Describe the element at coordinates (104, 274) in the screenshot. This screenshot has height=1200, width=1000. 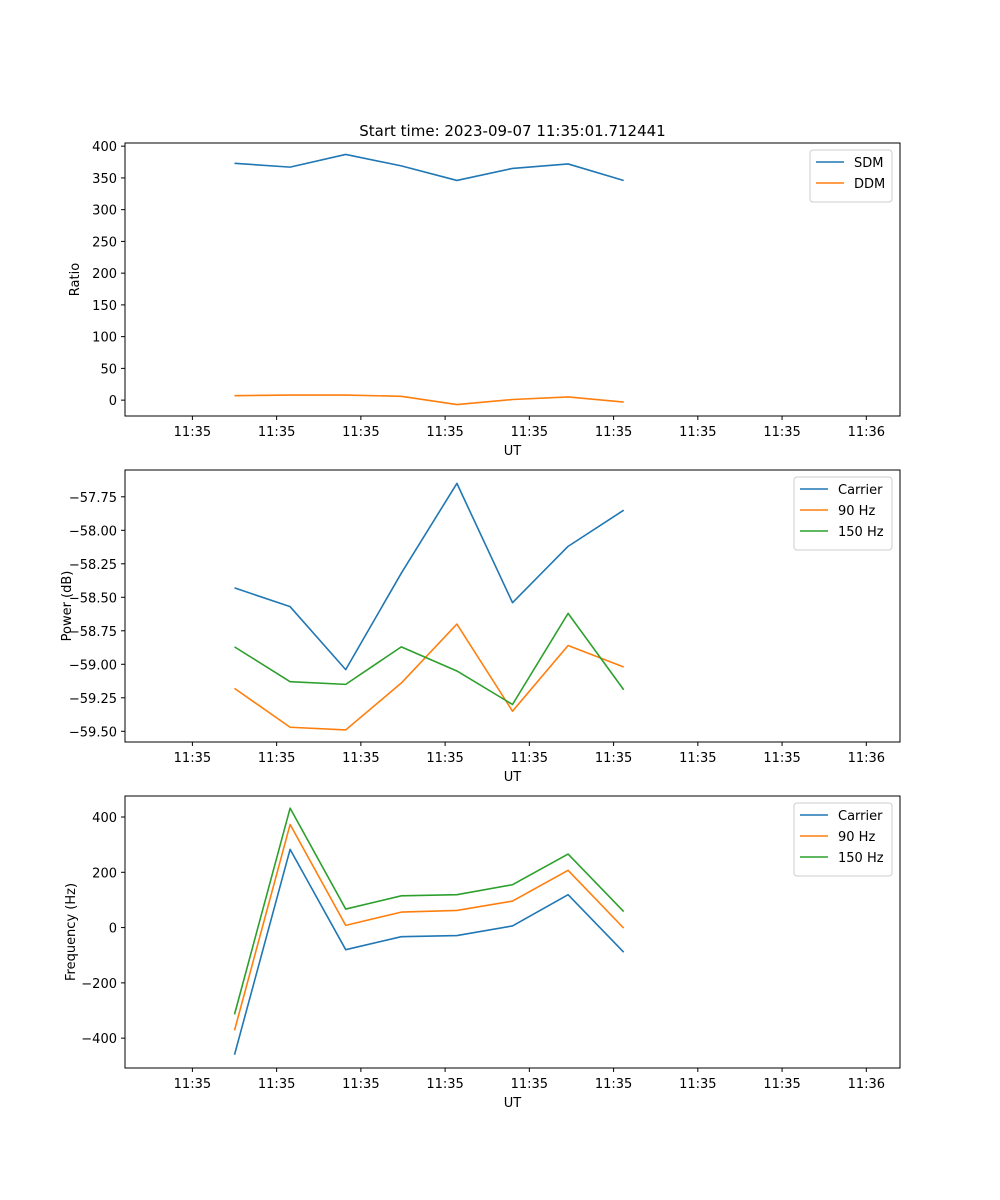
I see `ratio-ytick-label: 200` at that location.